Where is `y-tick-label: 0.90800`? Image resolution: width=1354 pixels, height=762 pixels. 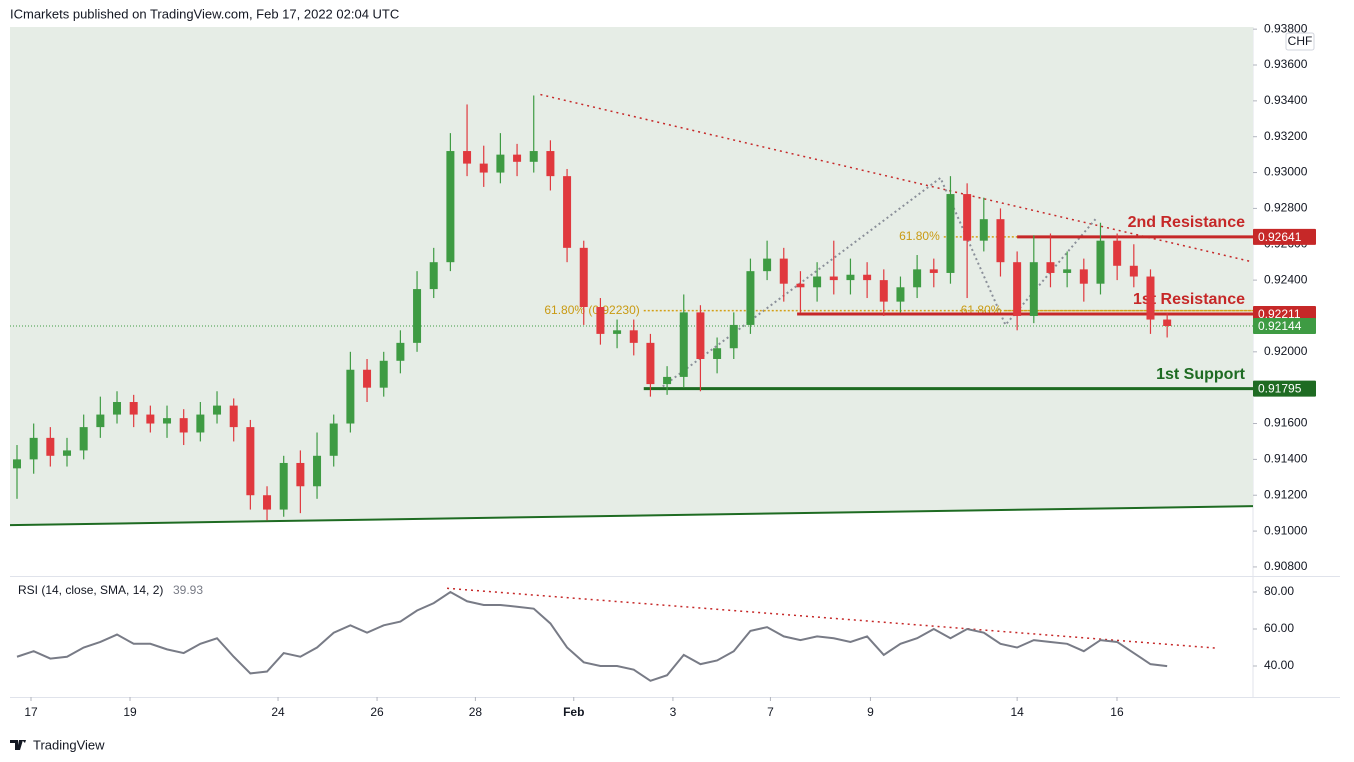
y-tick-label: 0.90800 is located at coordinates (1286, 566).